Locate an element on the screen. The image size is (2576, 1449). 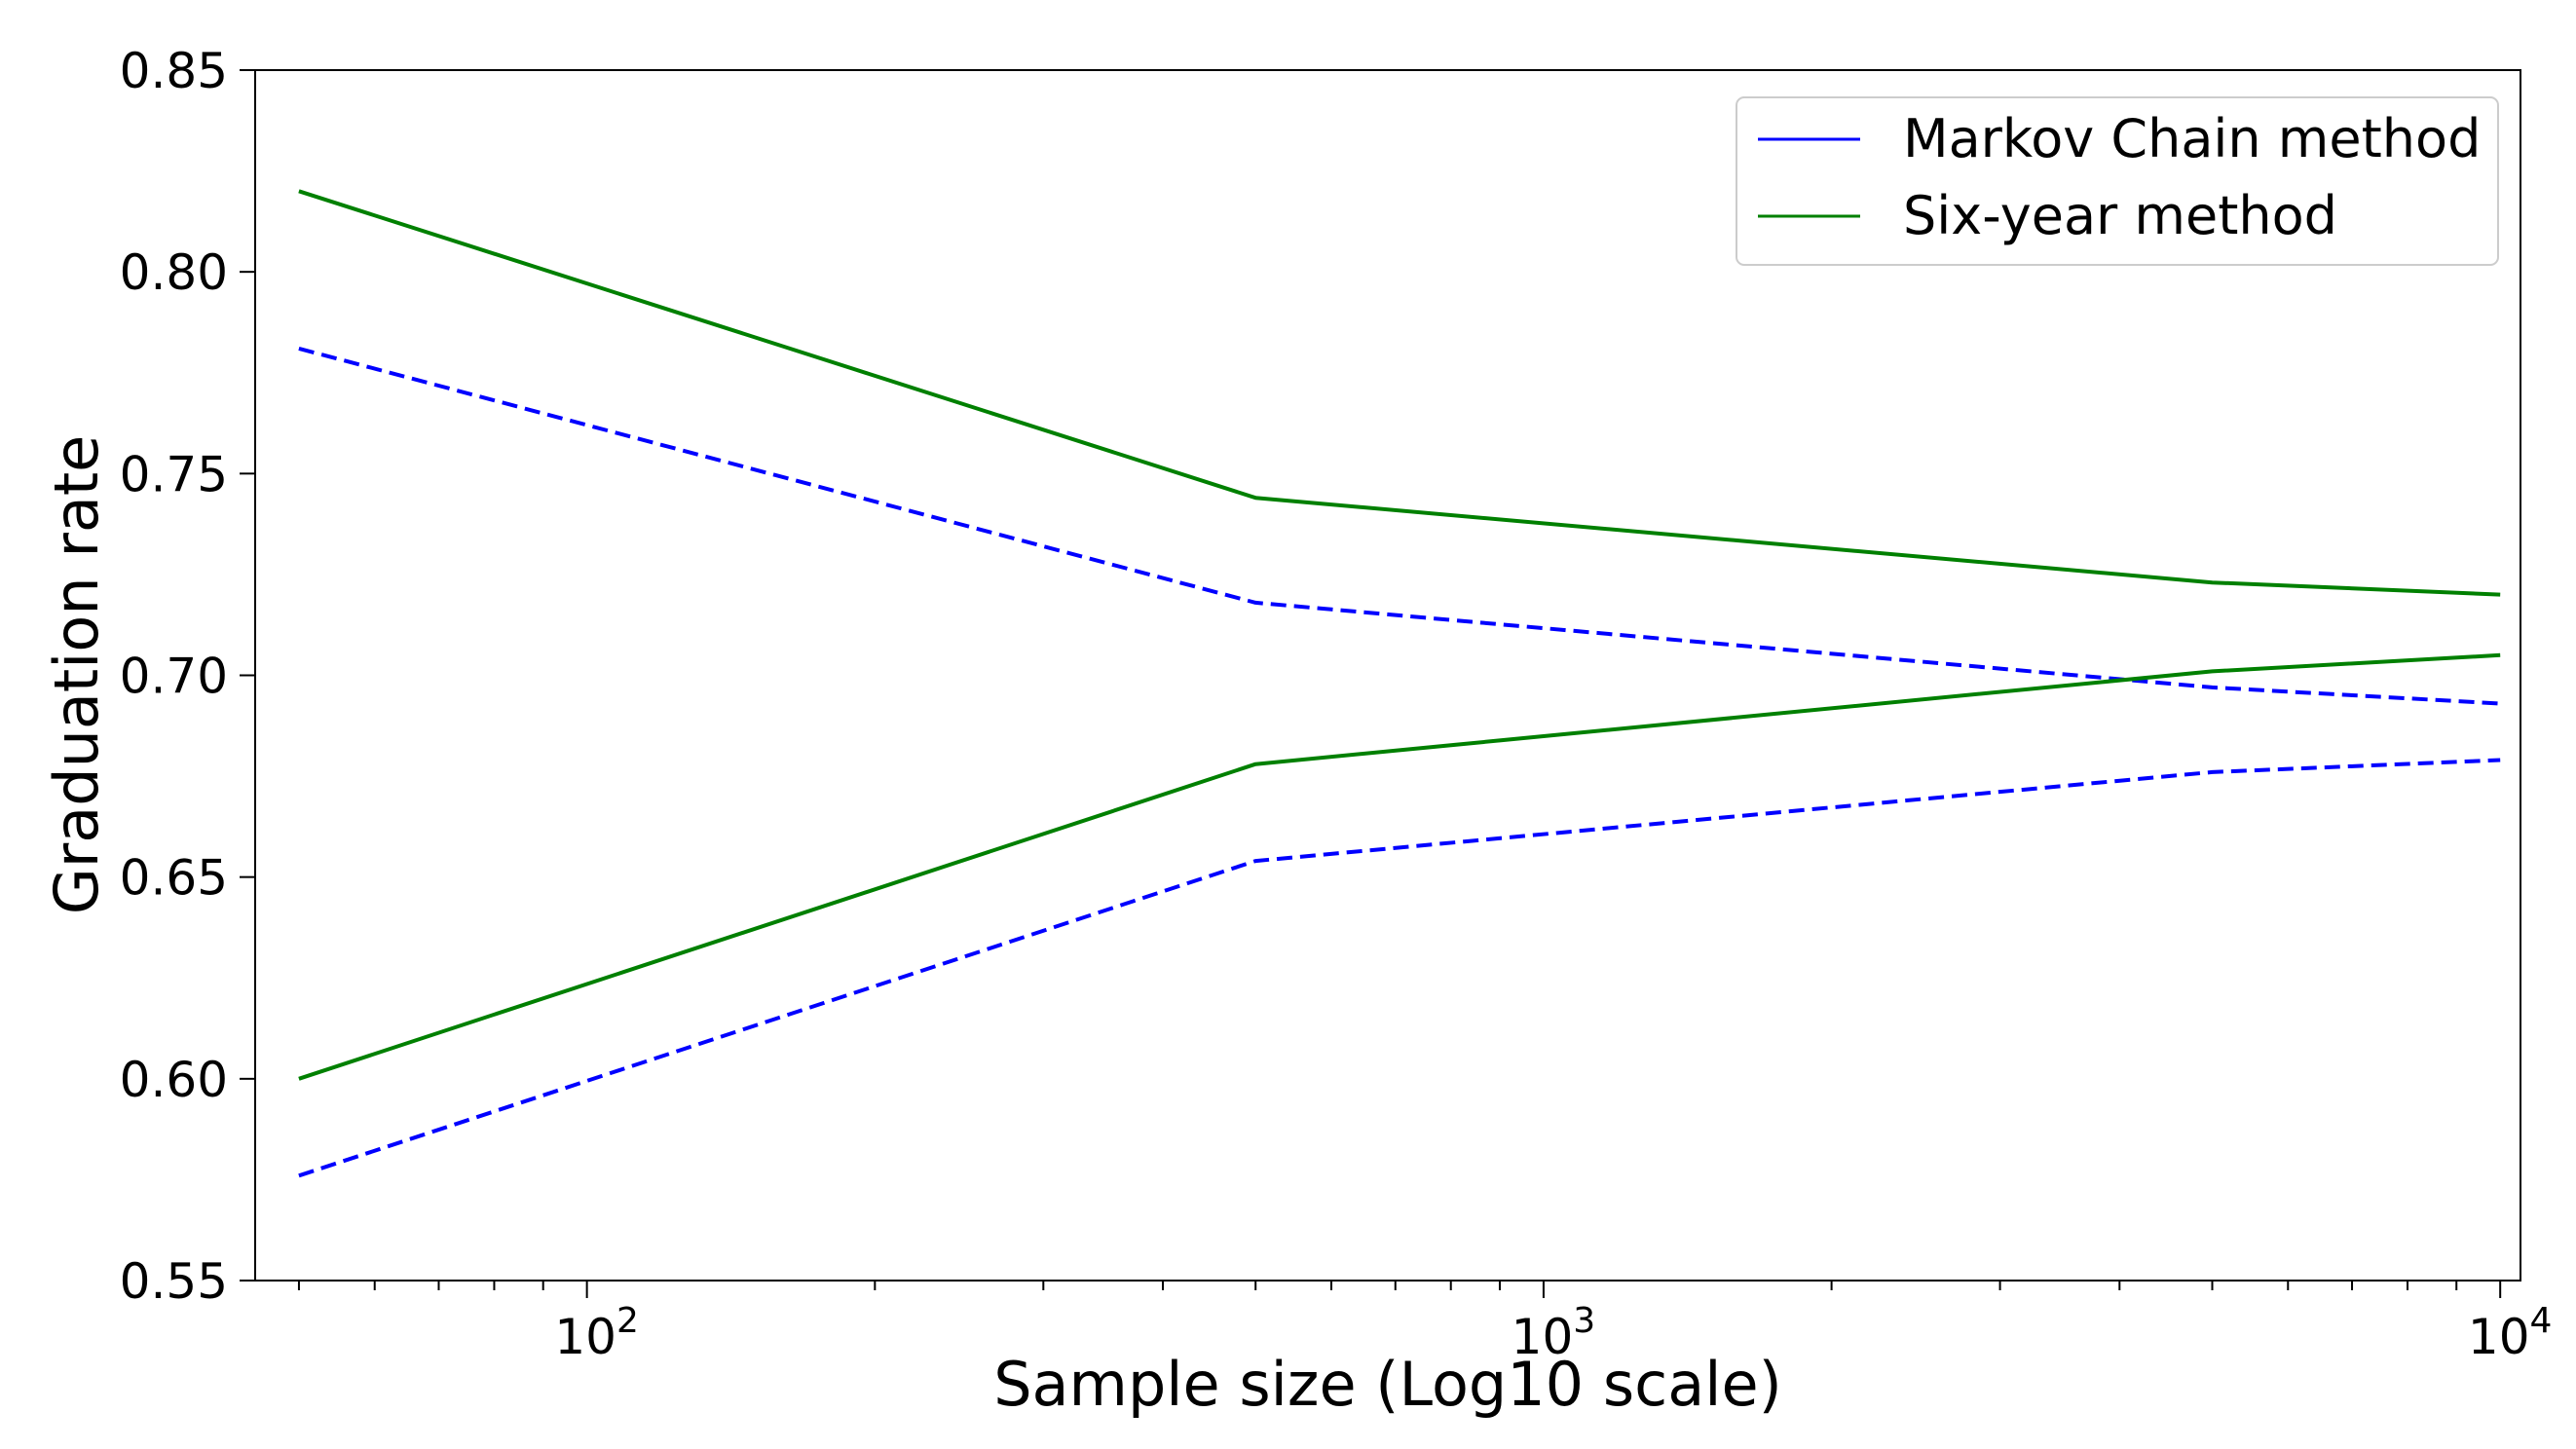
x-tick-label: 10³ is located at coordinates (1554, 1333).